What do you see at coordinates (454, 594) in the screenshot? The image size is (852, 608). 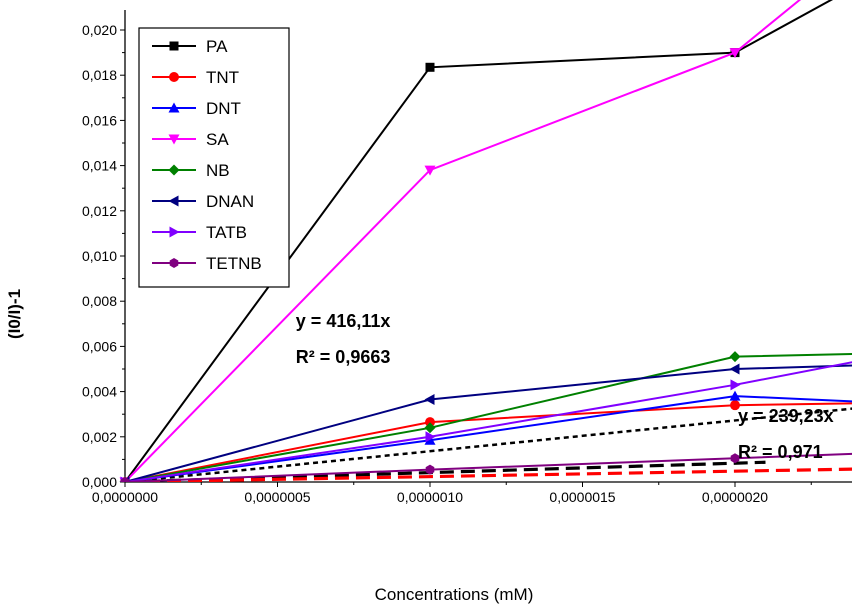 I see `x-axis-label: Concentrations (mM)` at bounding box center [454, 594].